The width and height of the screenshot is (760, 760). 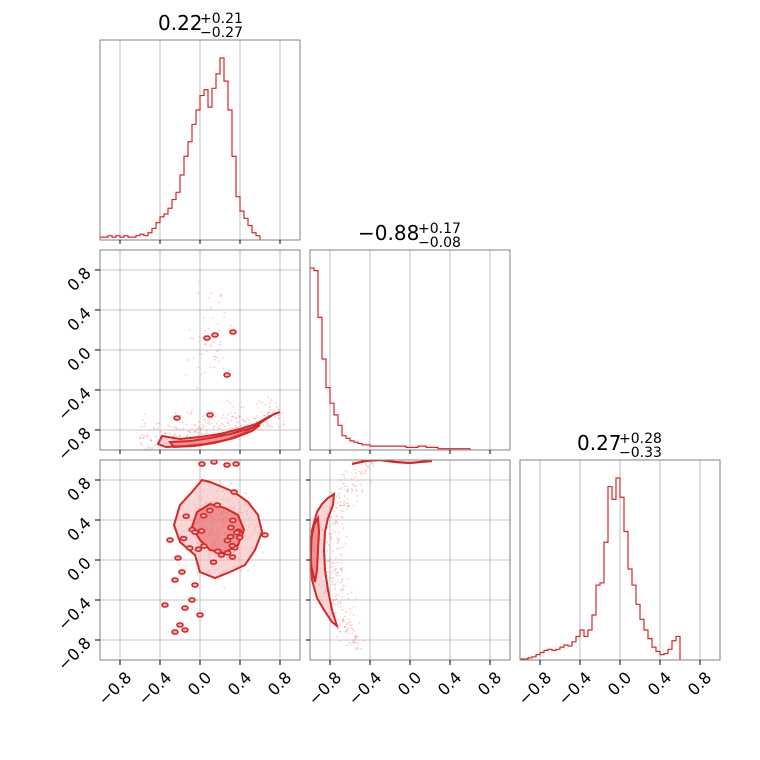 I want to click on x-tick-label: 0.0, so click(x=409, y=683).